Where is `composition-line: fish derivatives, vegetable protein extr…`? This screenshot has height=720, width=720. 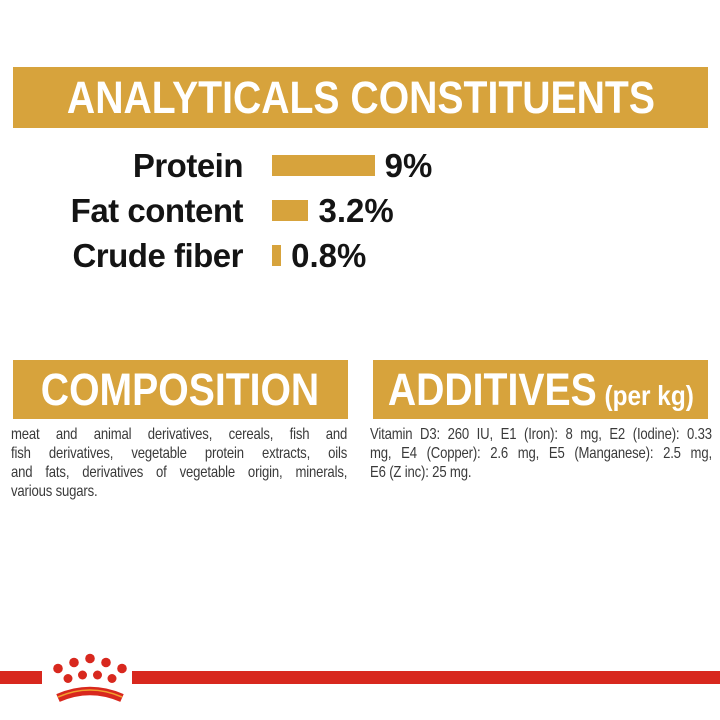 composition-line: fish derivatives, vegetable protein extr… is located at coordinates (179, 453).